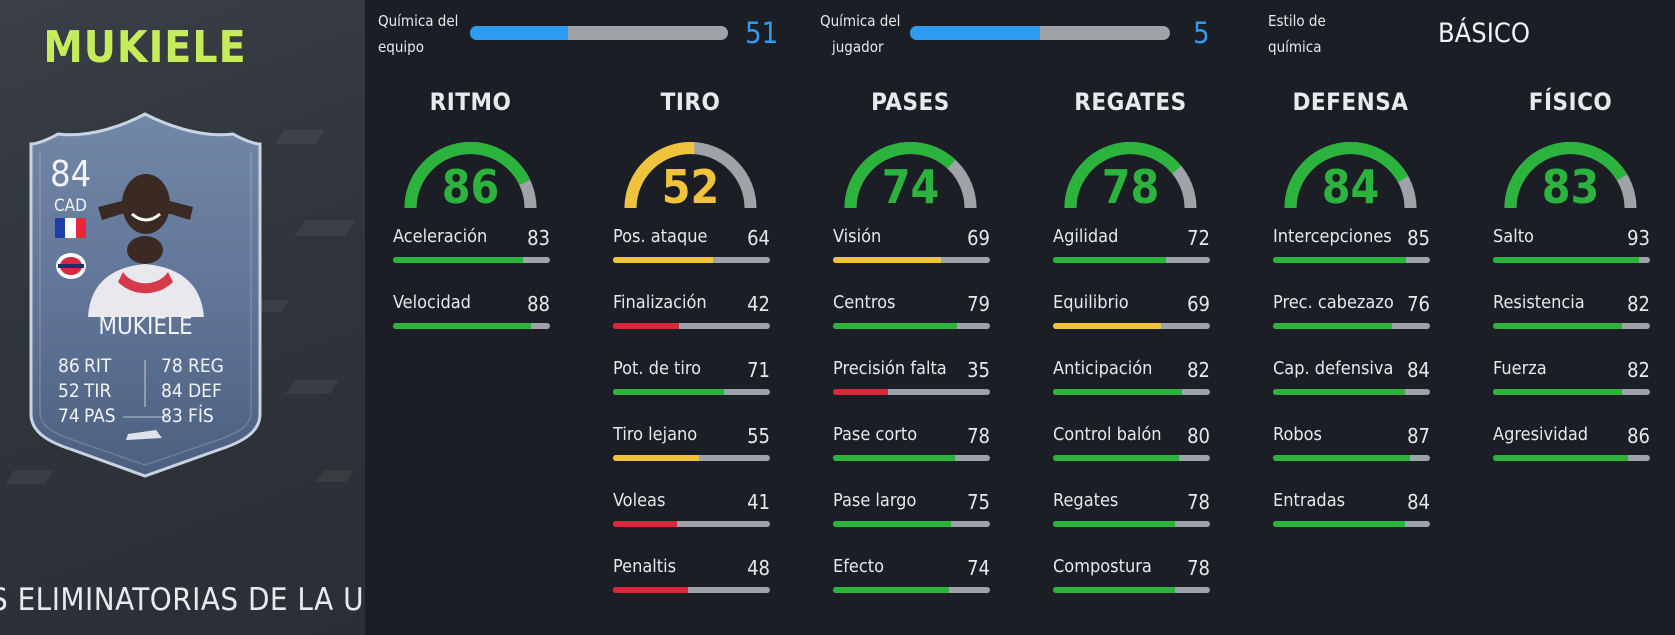 The image size is (1675, 635). I want to click on attribute-row: Pase corto 78, so click(911, 444).